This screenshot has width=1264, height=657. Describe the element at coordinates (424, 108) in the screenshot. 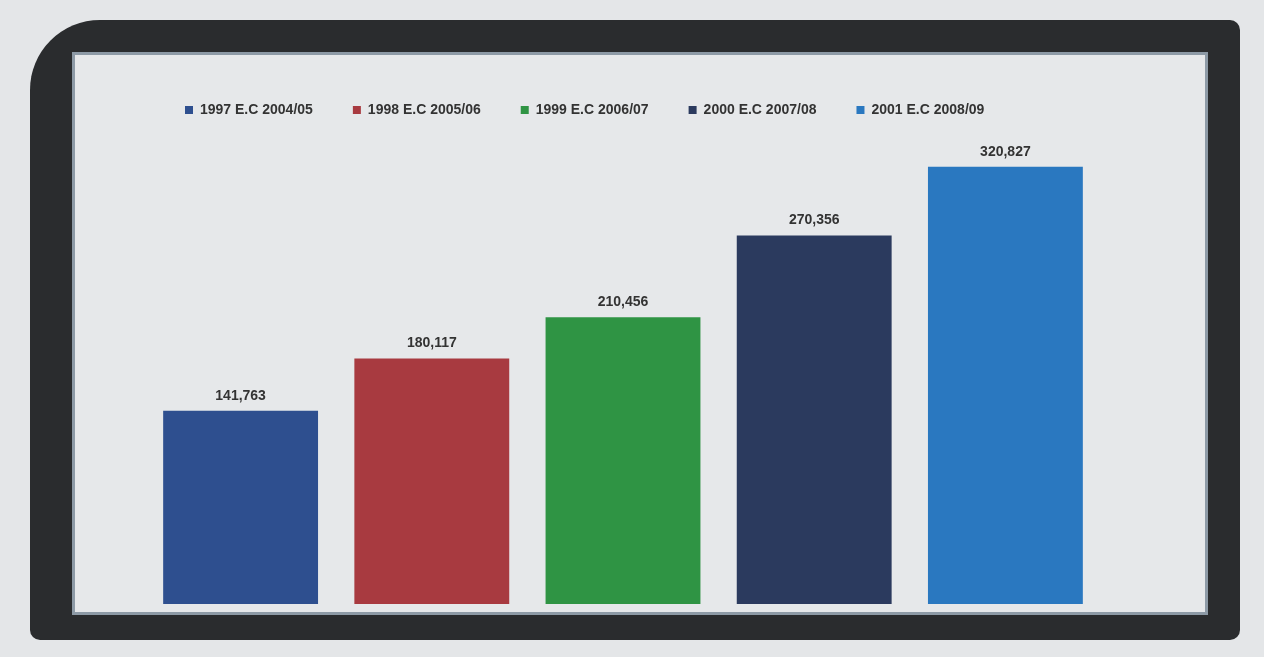

I see `legend-label: 1998 E.C 2005/06` at that location.